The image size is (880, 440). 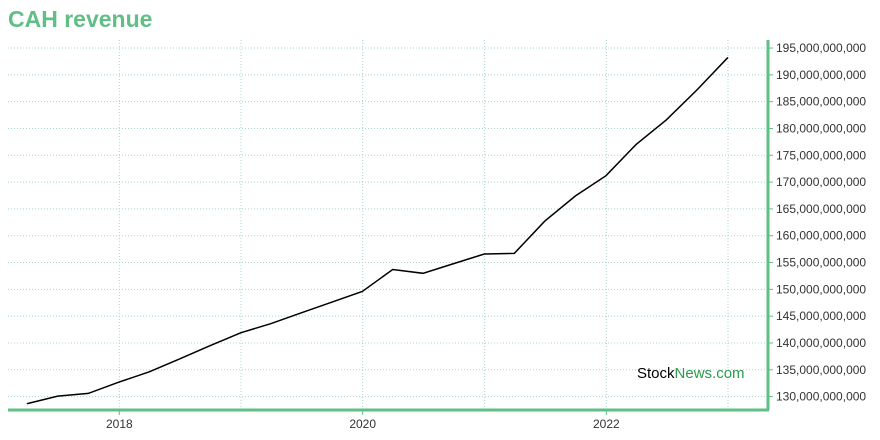 What do you see at coordinates (821, 128) in the screenshot?
I see `y-tick-label: 180,000,000,000` at bounding box center [821, 128].